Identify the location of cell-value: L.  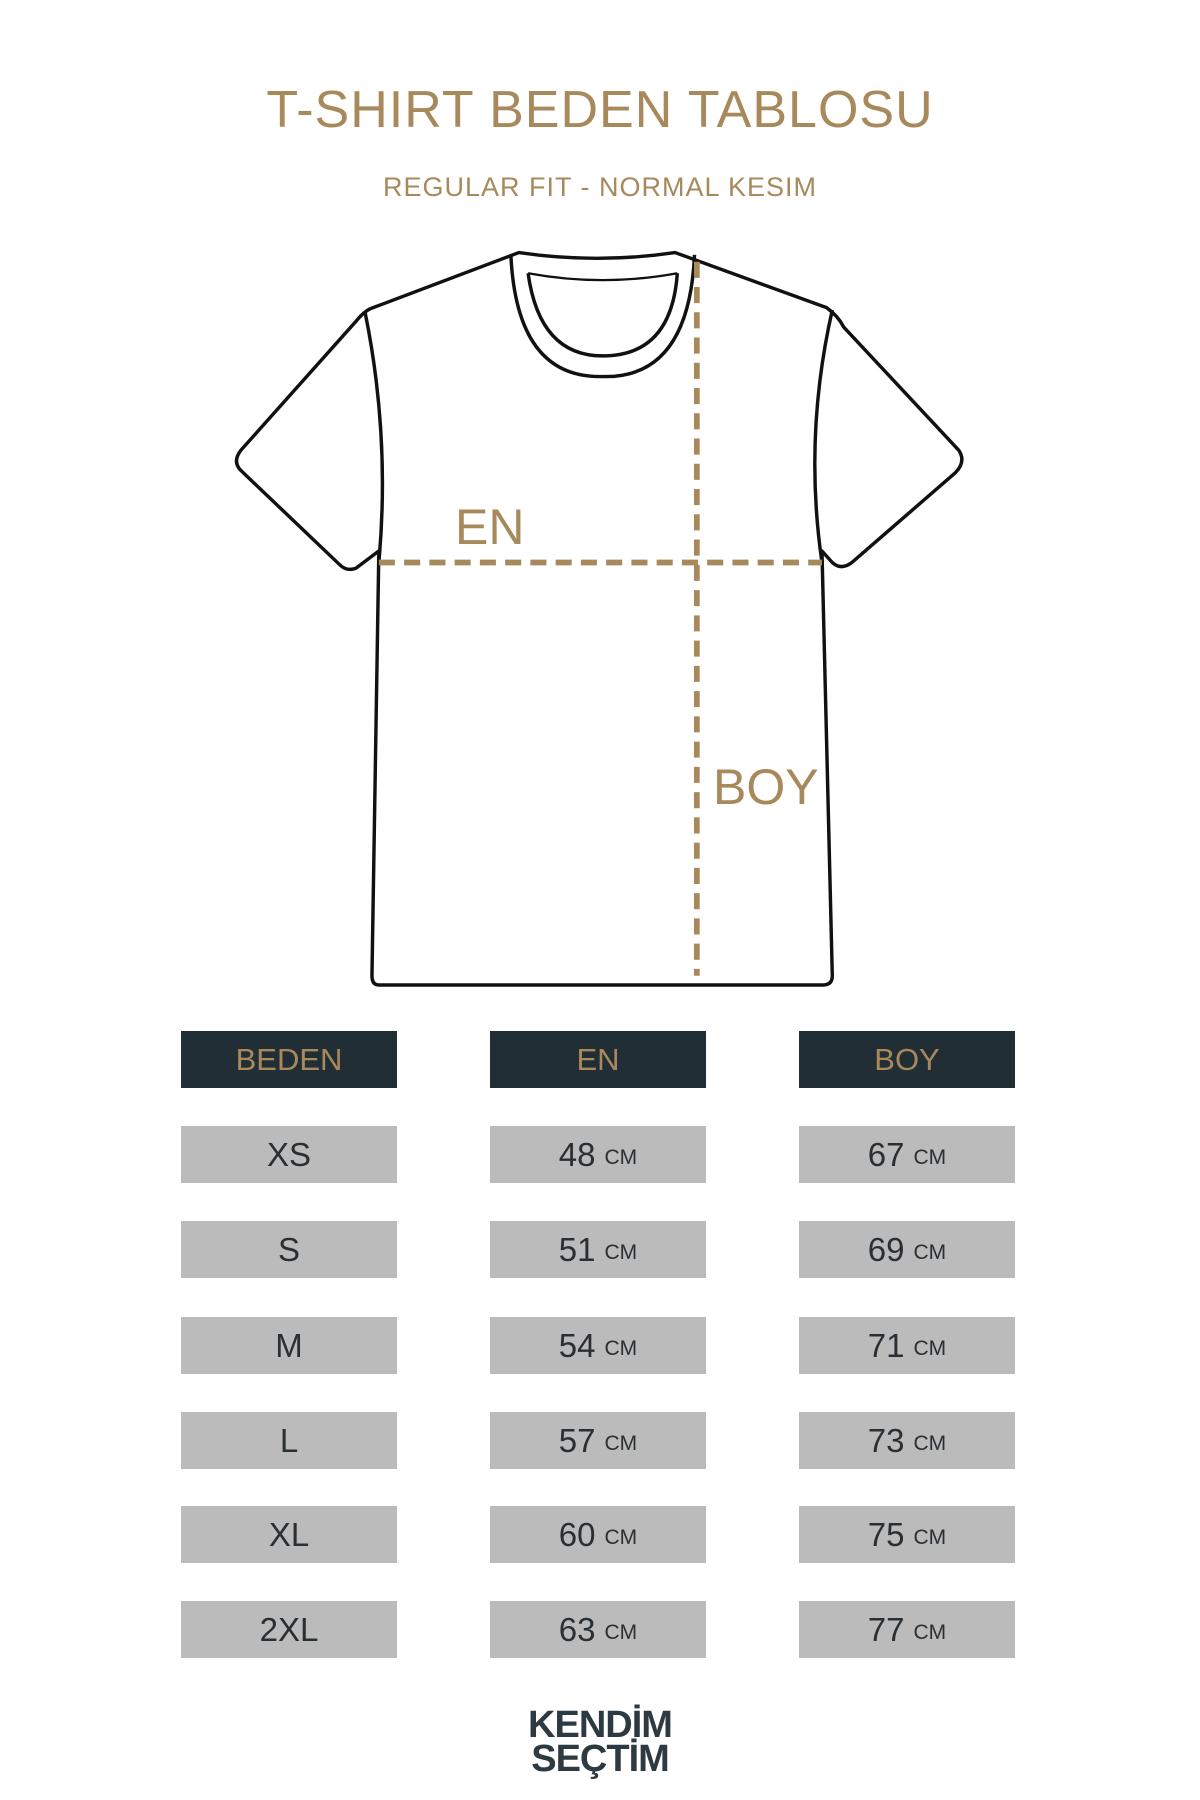
(289, 1440).